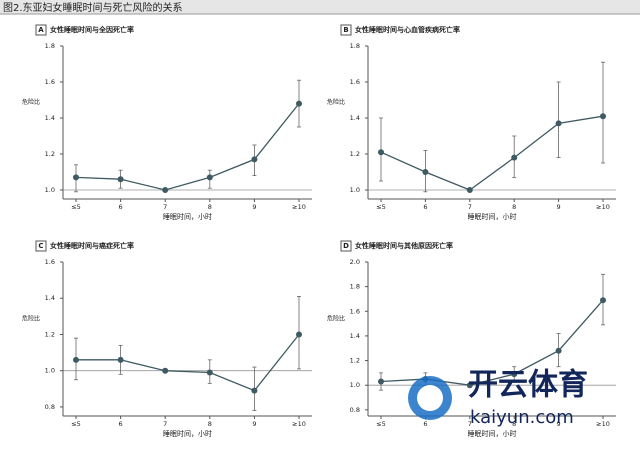 The height and width of the screenshot is (451, 640). Describe the element at coordinates (407, 29) in the screenshot. I see `chart-title: 女性睡眠时间与心血管疾病死亡率` at that location.